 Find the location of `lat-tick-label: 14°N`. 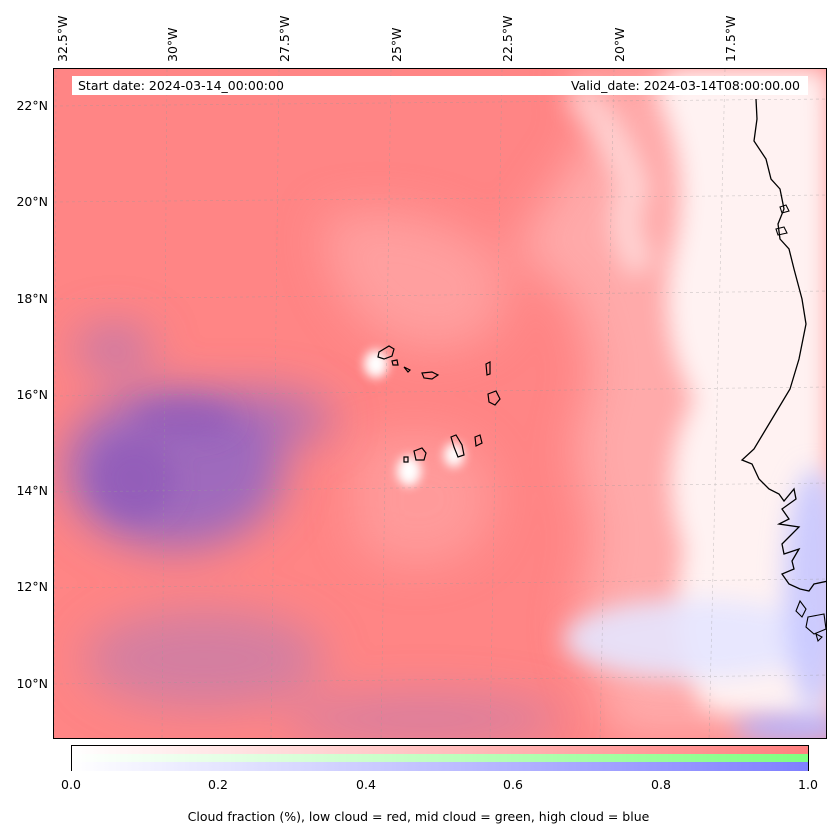

lat-tick-label: 14°N is located at coordinates (32, 490).